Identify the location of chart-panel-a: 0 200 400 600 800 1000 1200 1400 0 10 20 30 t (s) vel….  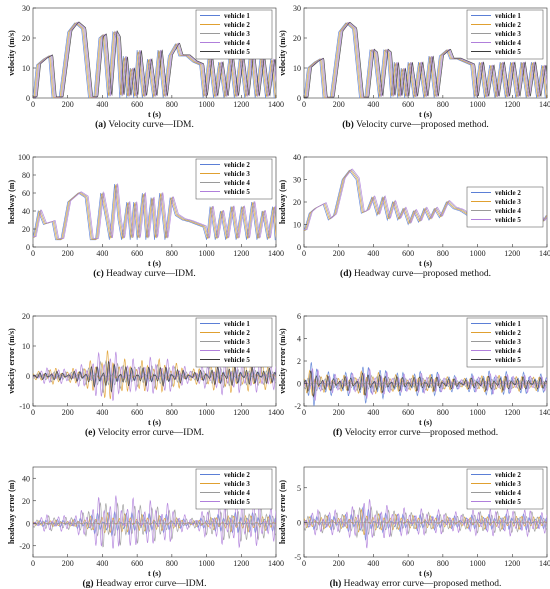
(145, 67).